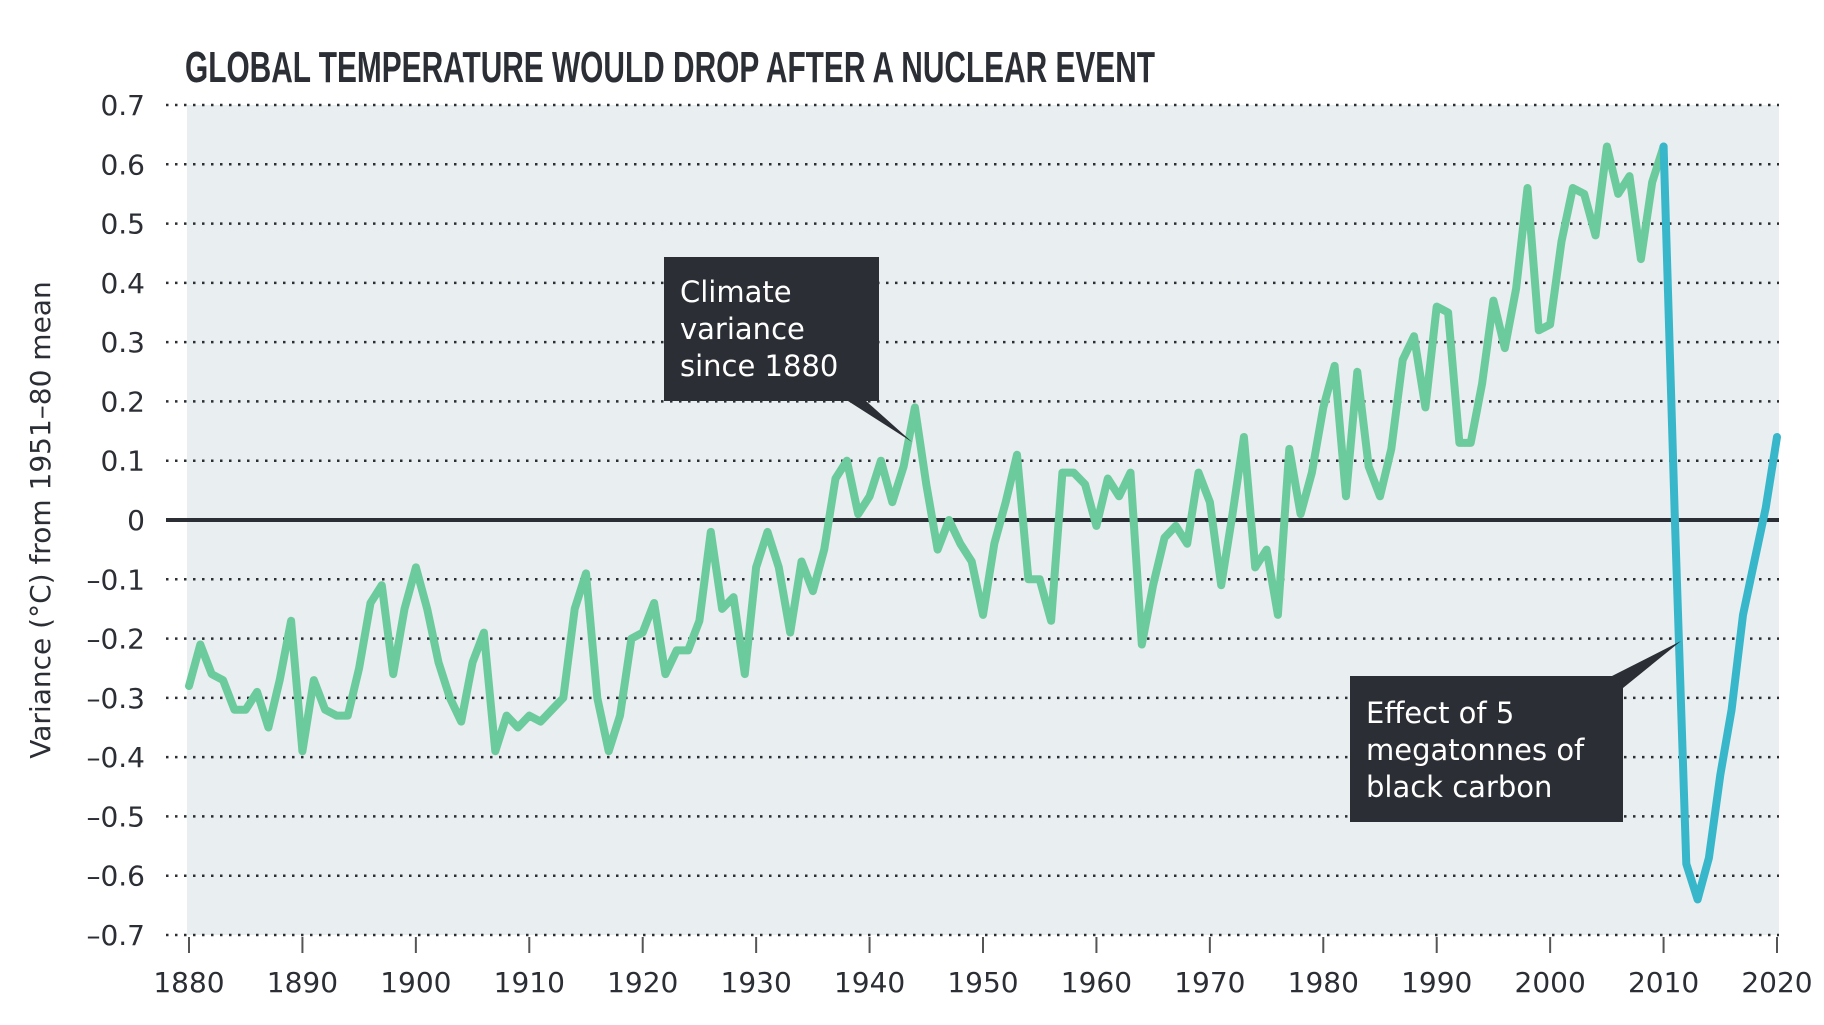 This screenshot has height=1025, width=1824. I want to click on callout-text: black carbon, so click(1459, 787).